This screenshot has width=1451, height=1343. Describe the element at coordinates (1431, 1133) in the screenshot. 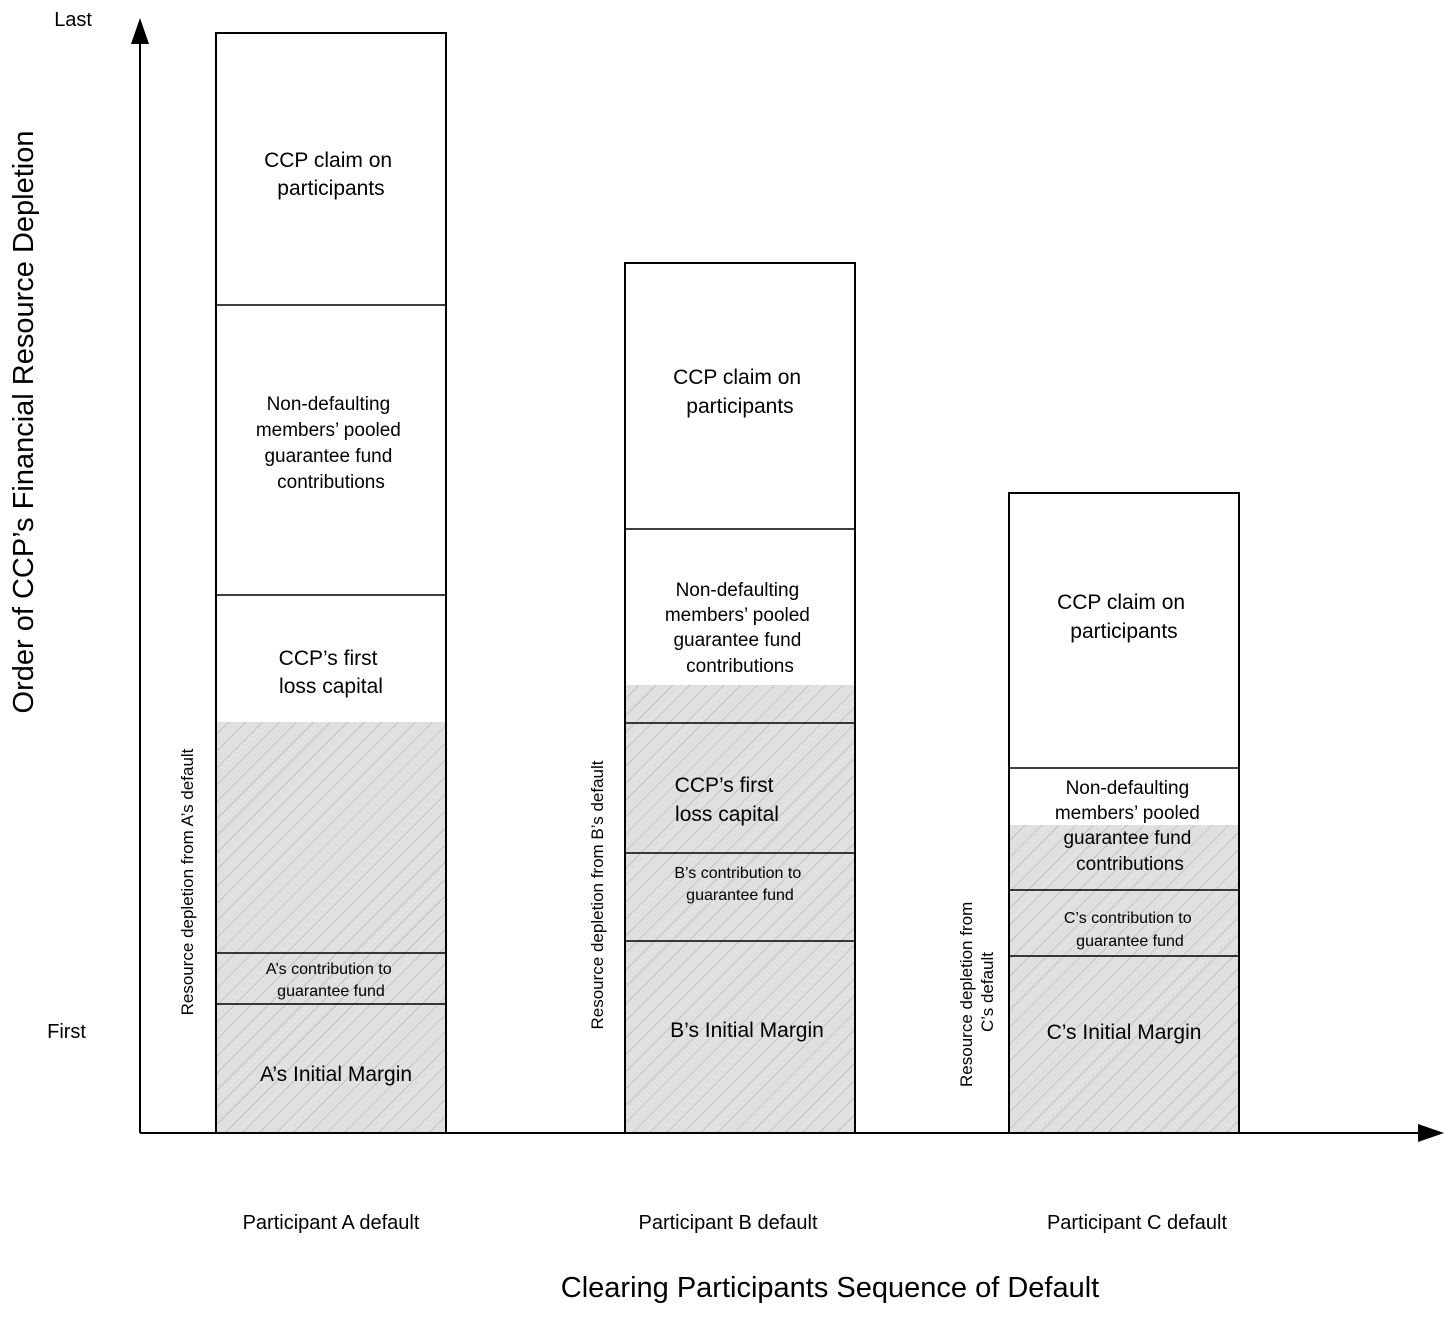

I see `x-axis-arrowhead` at that location.